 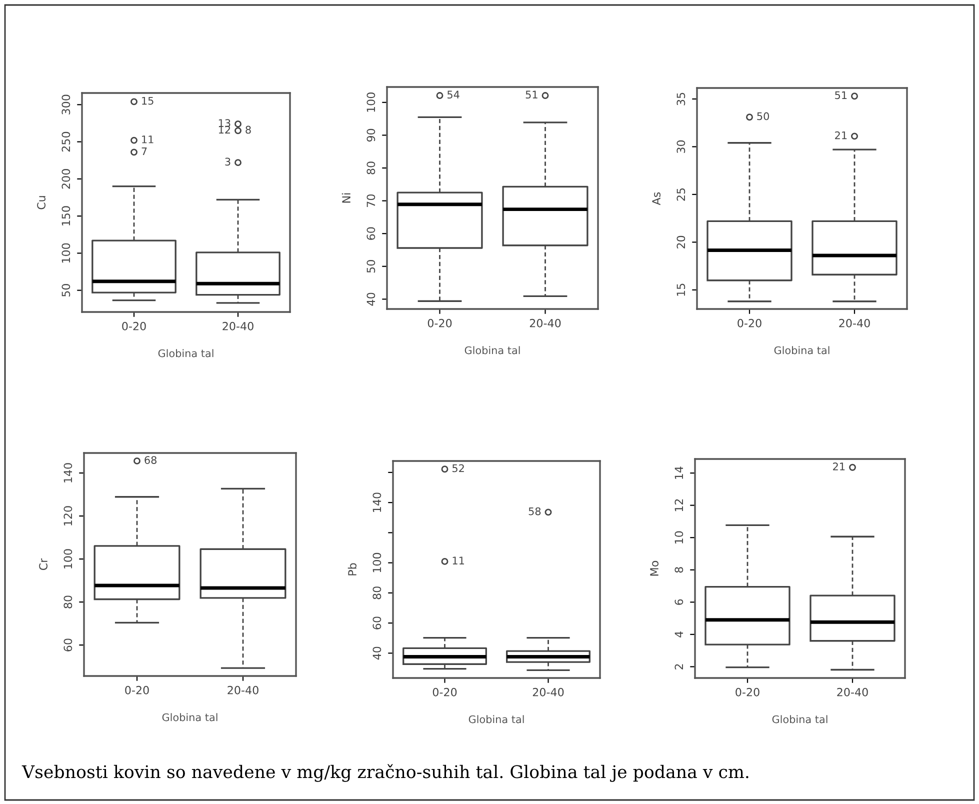 What do you see at coordinates (352, 569) in the screenshot?
I see `y-axis-title: Pb` at bounding box center [352, 569].